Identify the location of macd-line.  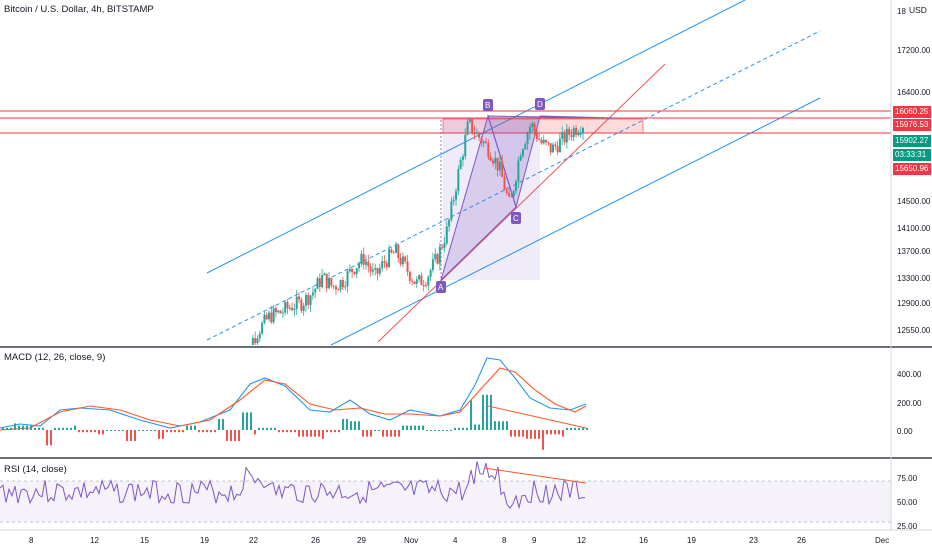
(293, 393).